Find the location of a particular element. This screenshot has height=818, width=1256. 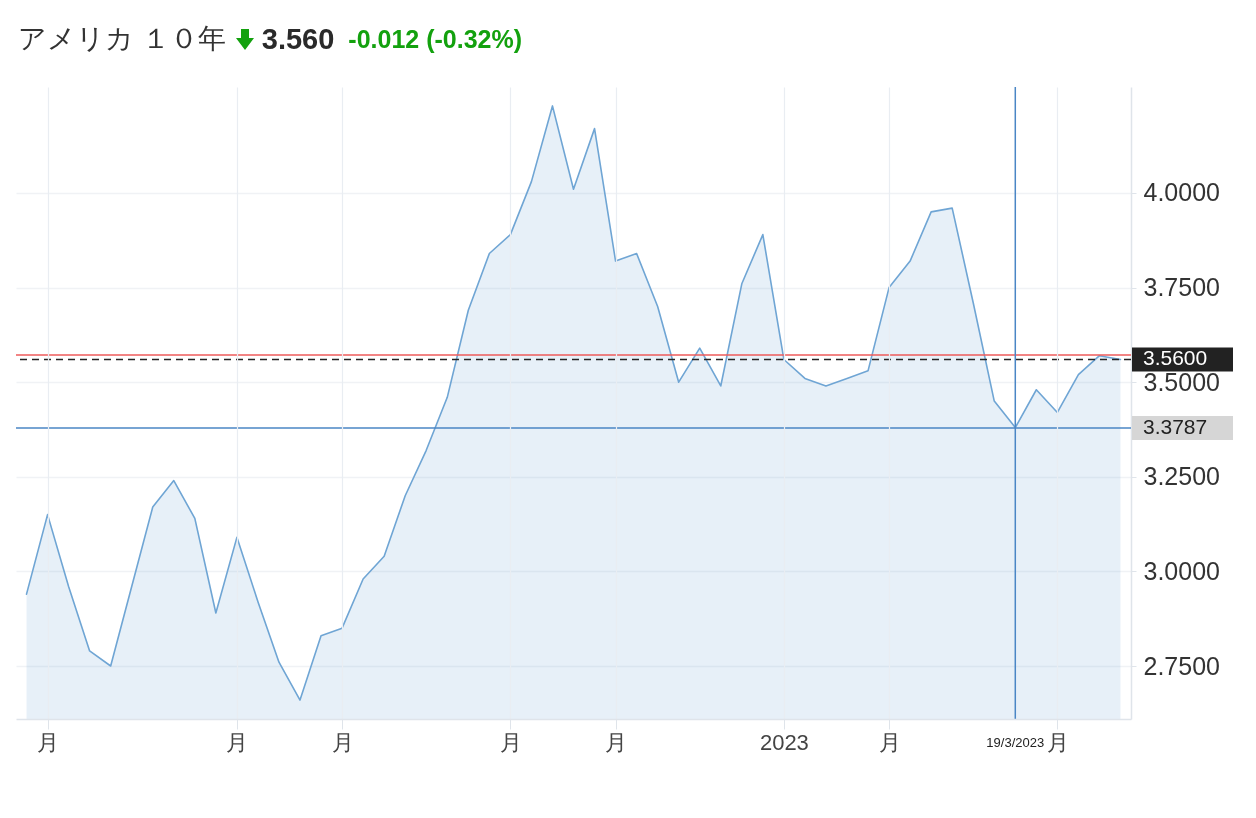

y-tick-label: 3.5000 is located at coordinates (1181, 381).